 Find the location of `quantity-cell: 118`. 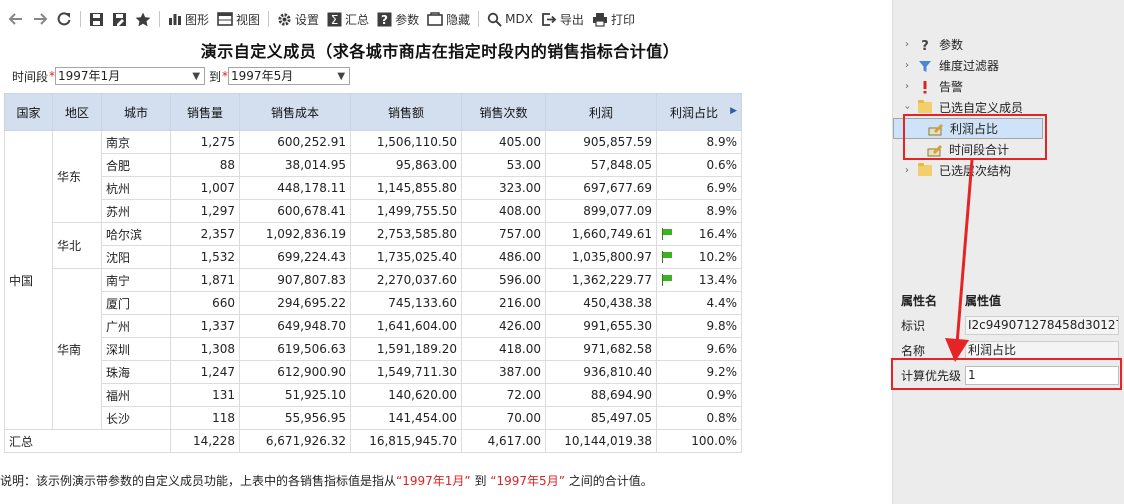

quantity-cell: 118 is located at coordinates (205, 418).